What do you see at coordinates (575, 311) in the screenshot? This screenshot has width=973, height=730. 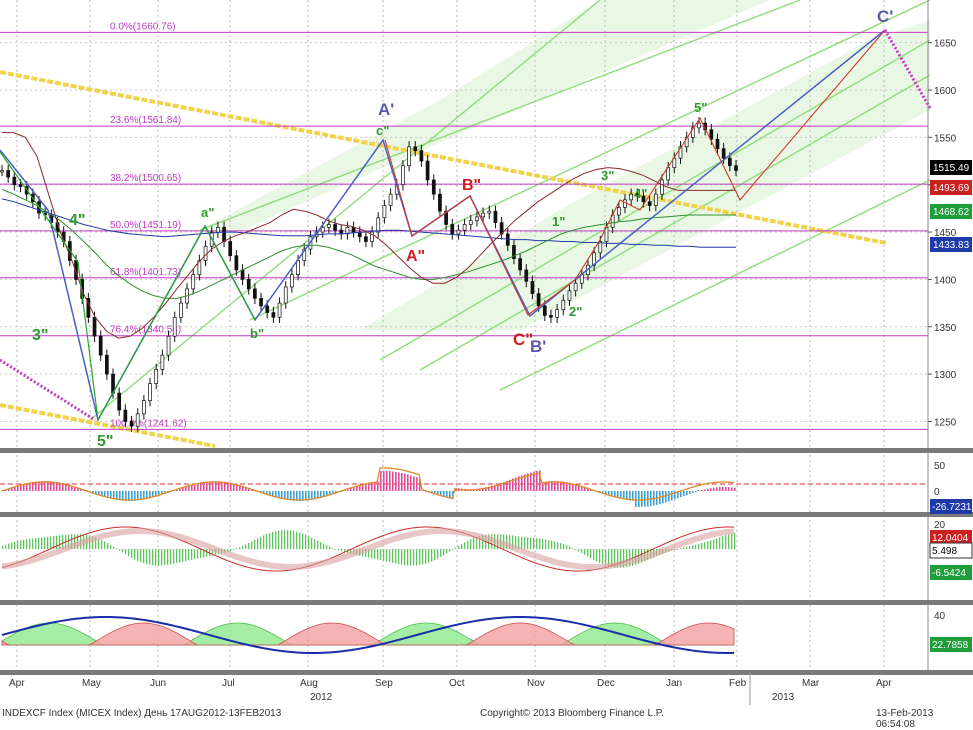 I see `wave-label: 2"` at bounding box center [575, 311].